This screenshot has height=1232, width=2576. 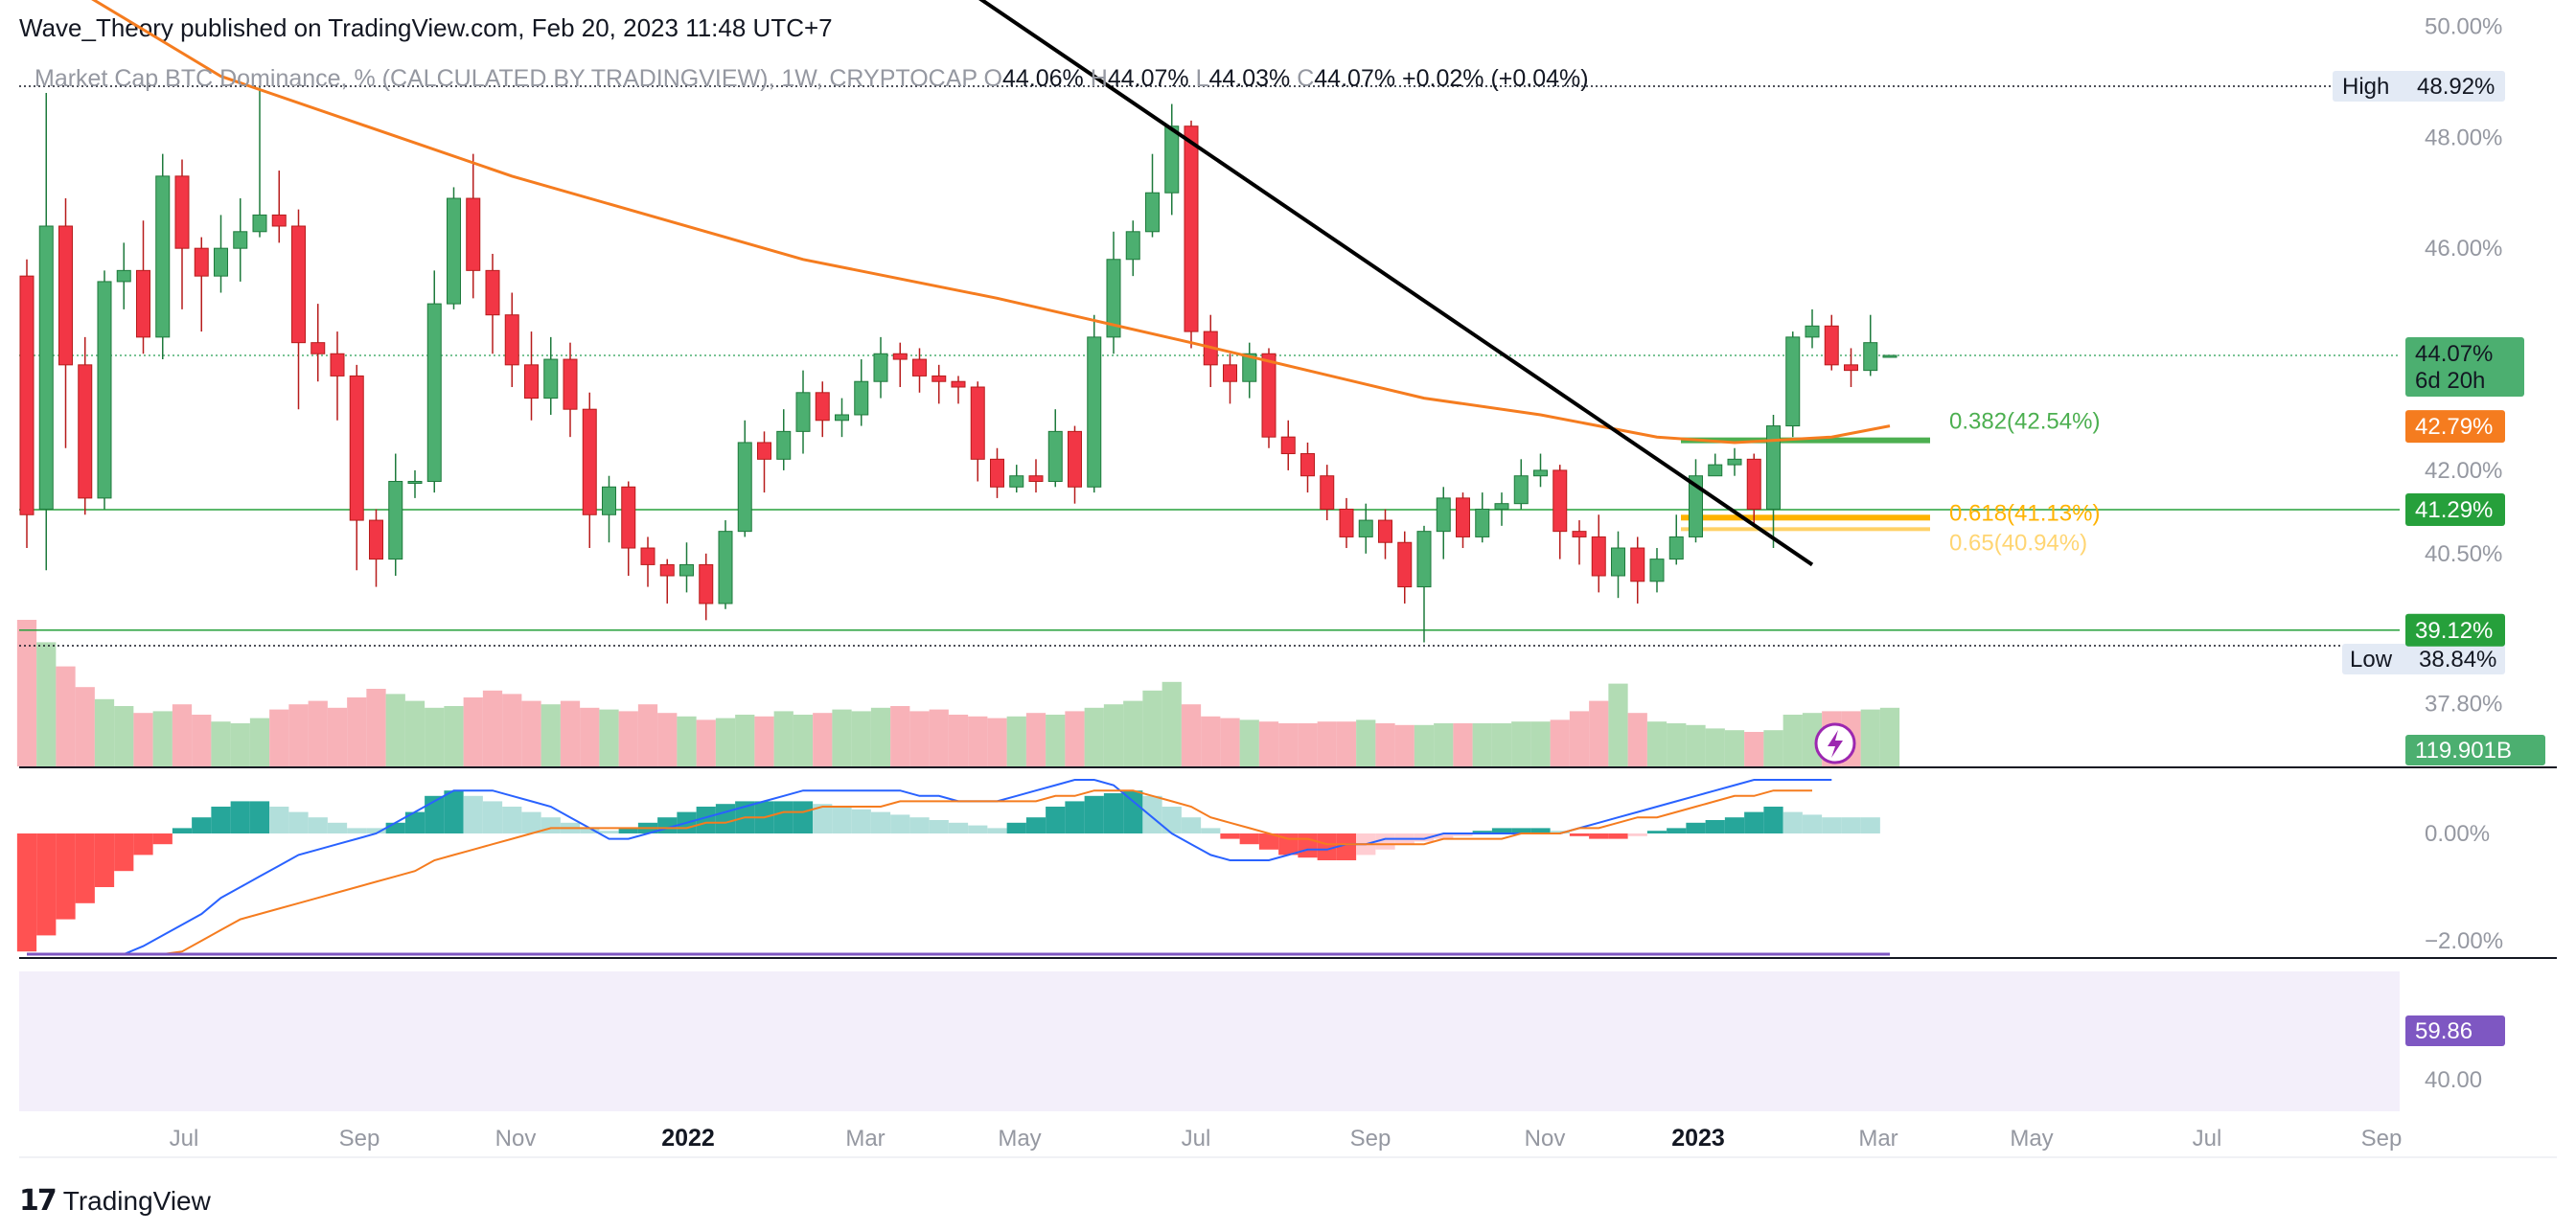 What do you see at coordinates (2371, 660) in the screenshot?
I see `low-tag-label: Low` at bounding box center [2371, 660].